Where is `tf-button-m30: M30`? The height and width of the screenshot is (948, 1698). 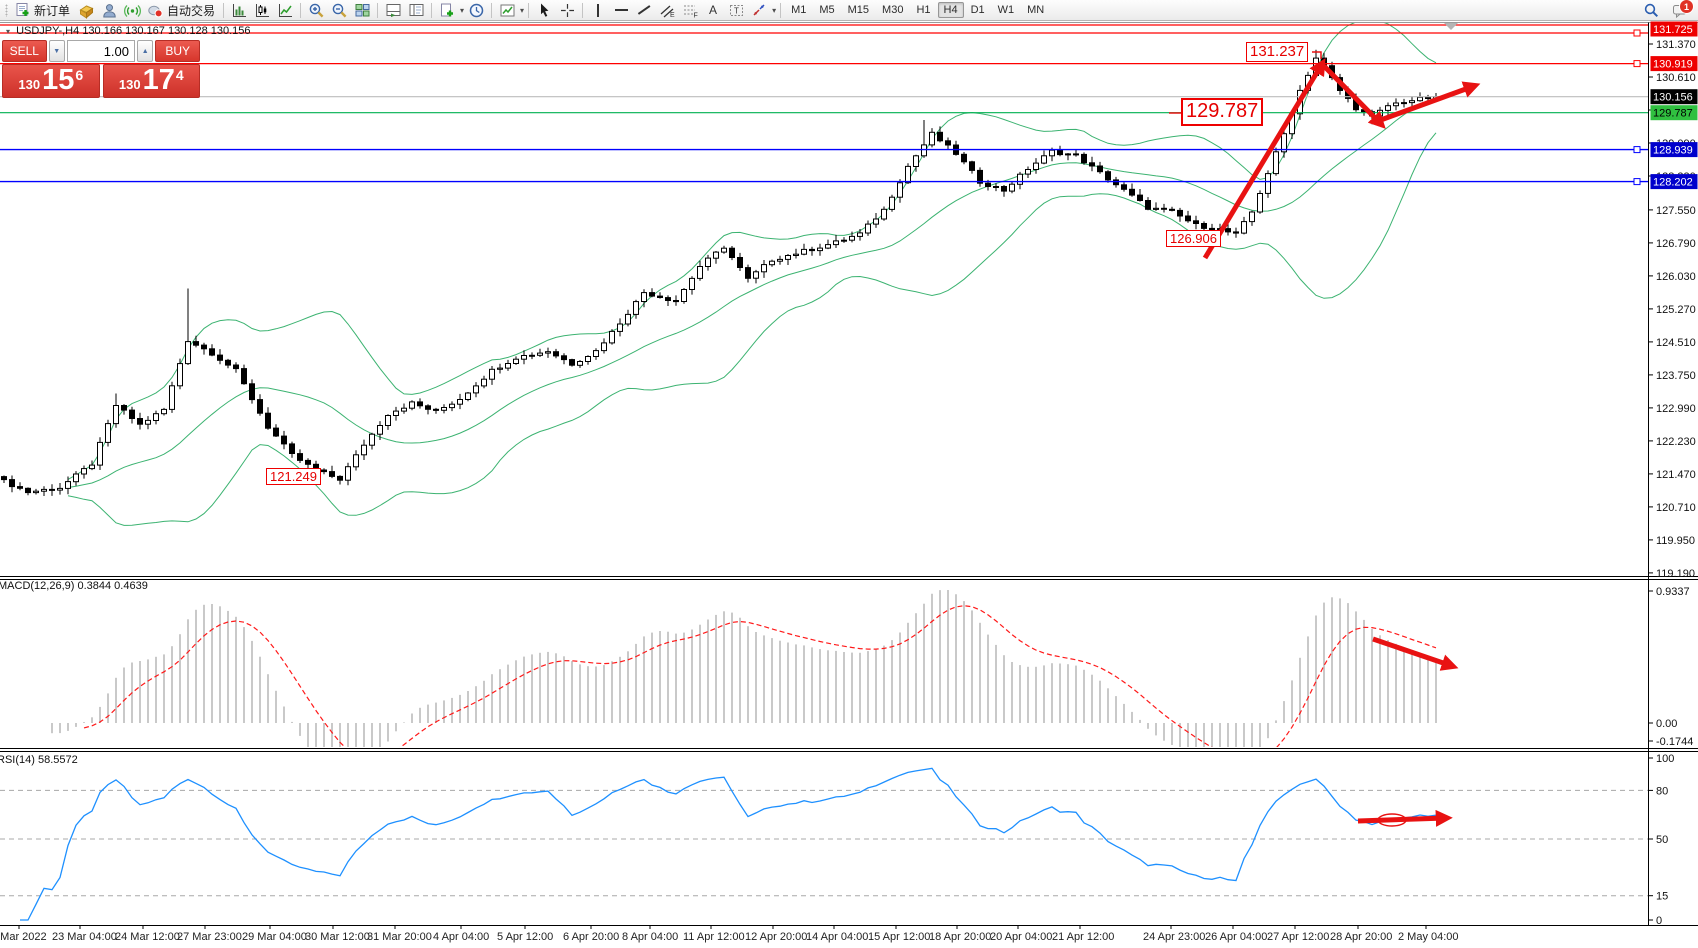
tf-button-m30: M30 is located at coordinates (893, 10).